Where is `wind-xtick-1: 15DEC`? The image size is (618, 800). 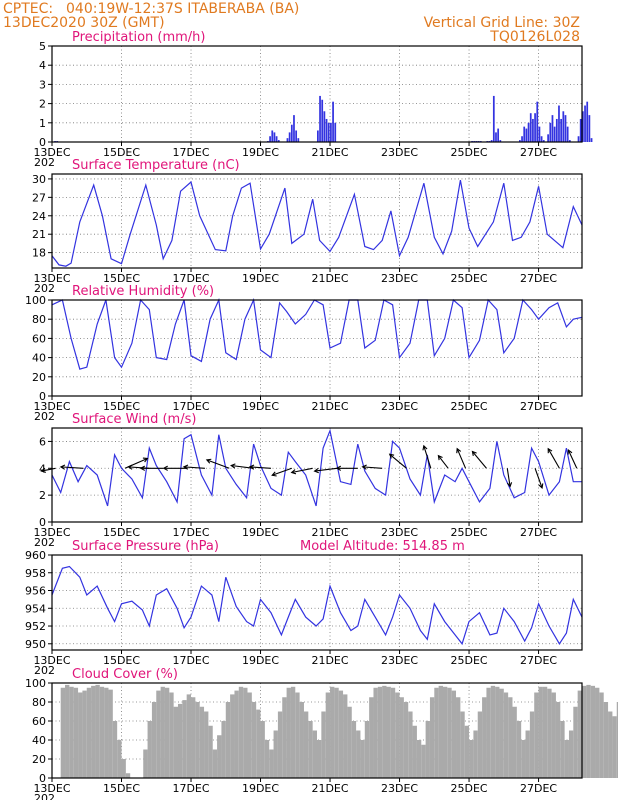
wind-xtick-1: 15DEC is located at coordinates (121, 532).